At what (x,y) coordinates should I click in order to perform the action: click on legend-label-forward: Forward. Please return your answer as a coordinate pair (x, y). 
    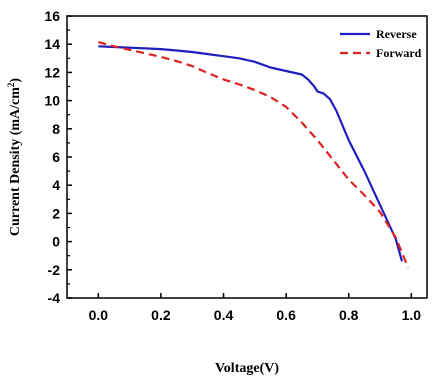
    Looking at the image, I should click on (399, 53).